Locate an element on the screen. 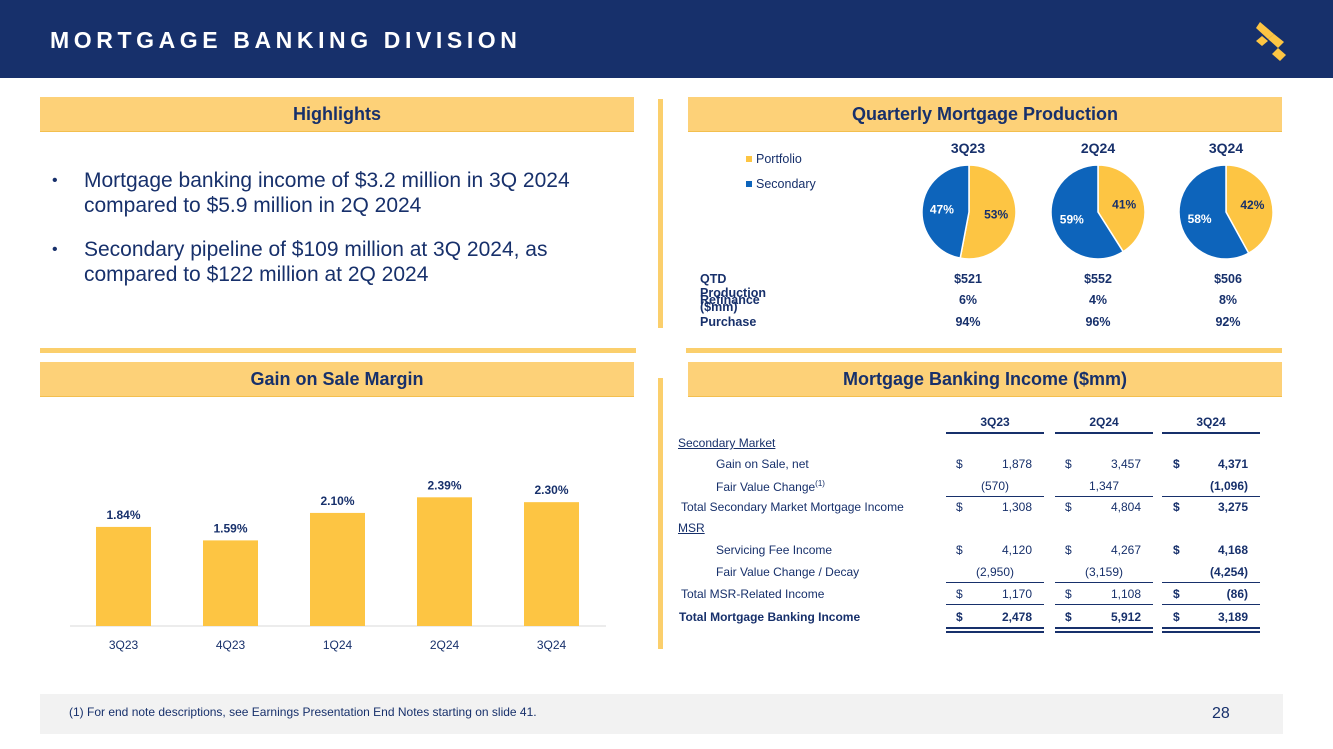 This screenshot has width=1333, height=749. bar-4q23 is located at coordinates (230, 583).